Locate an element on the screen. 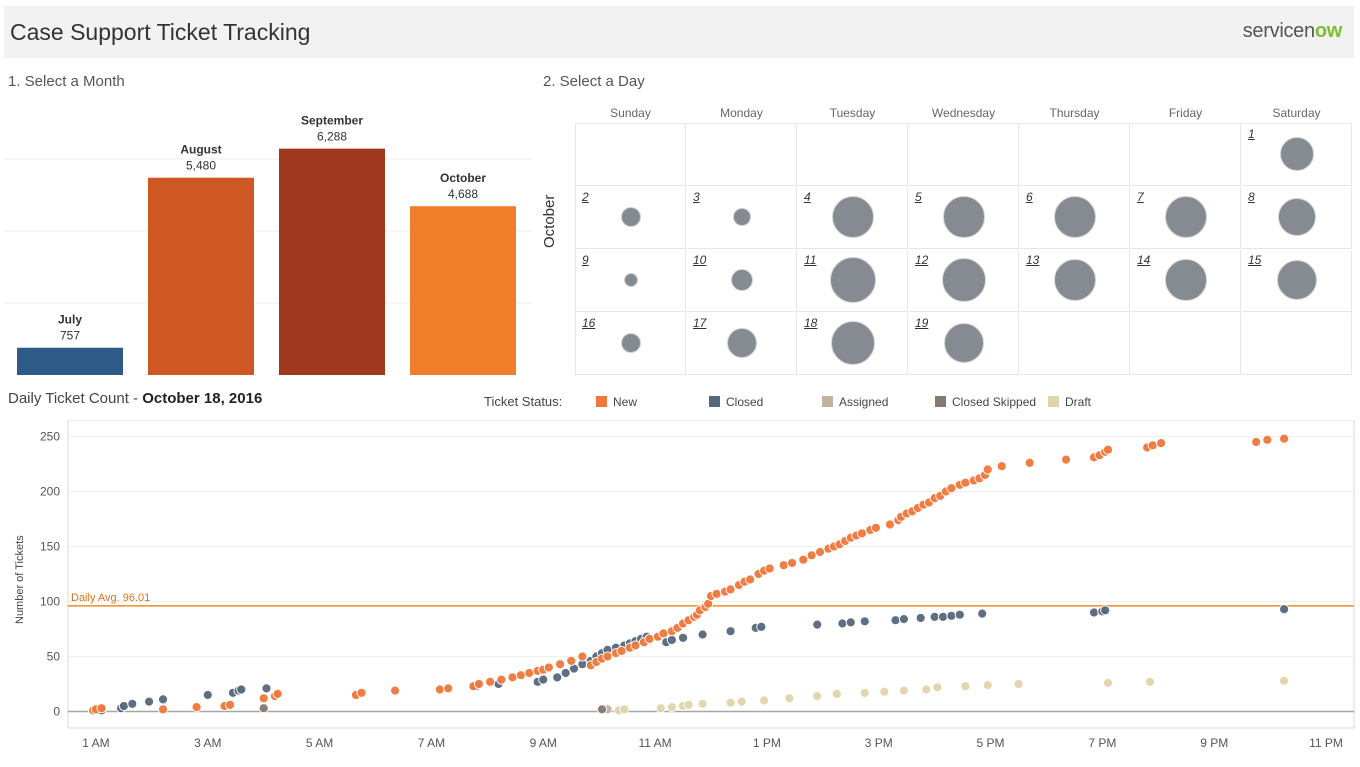 The height and width of the screenshot is (767, 1360). calendar-day-number: 13 is located at coordinates (1033, 260).